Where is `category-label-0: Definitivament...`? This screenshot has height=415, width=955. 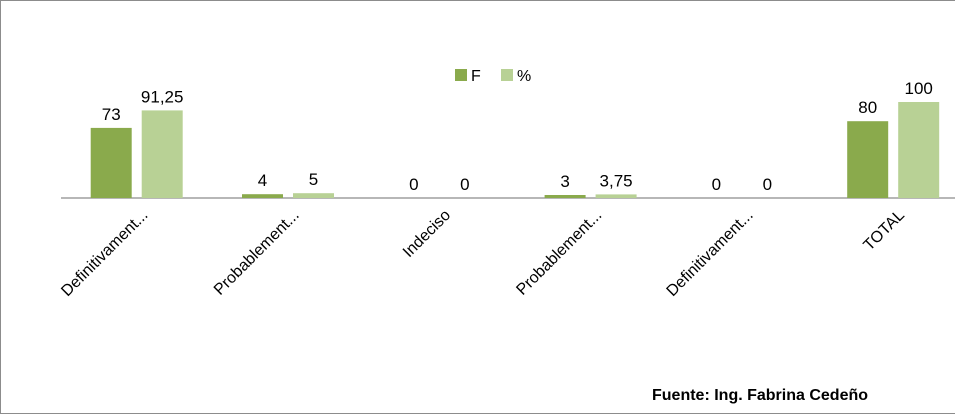
category-label-0: Definitivament... is located at coordinates (104, 253).